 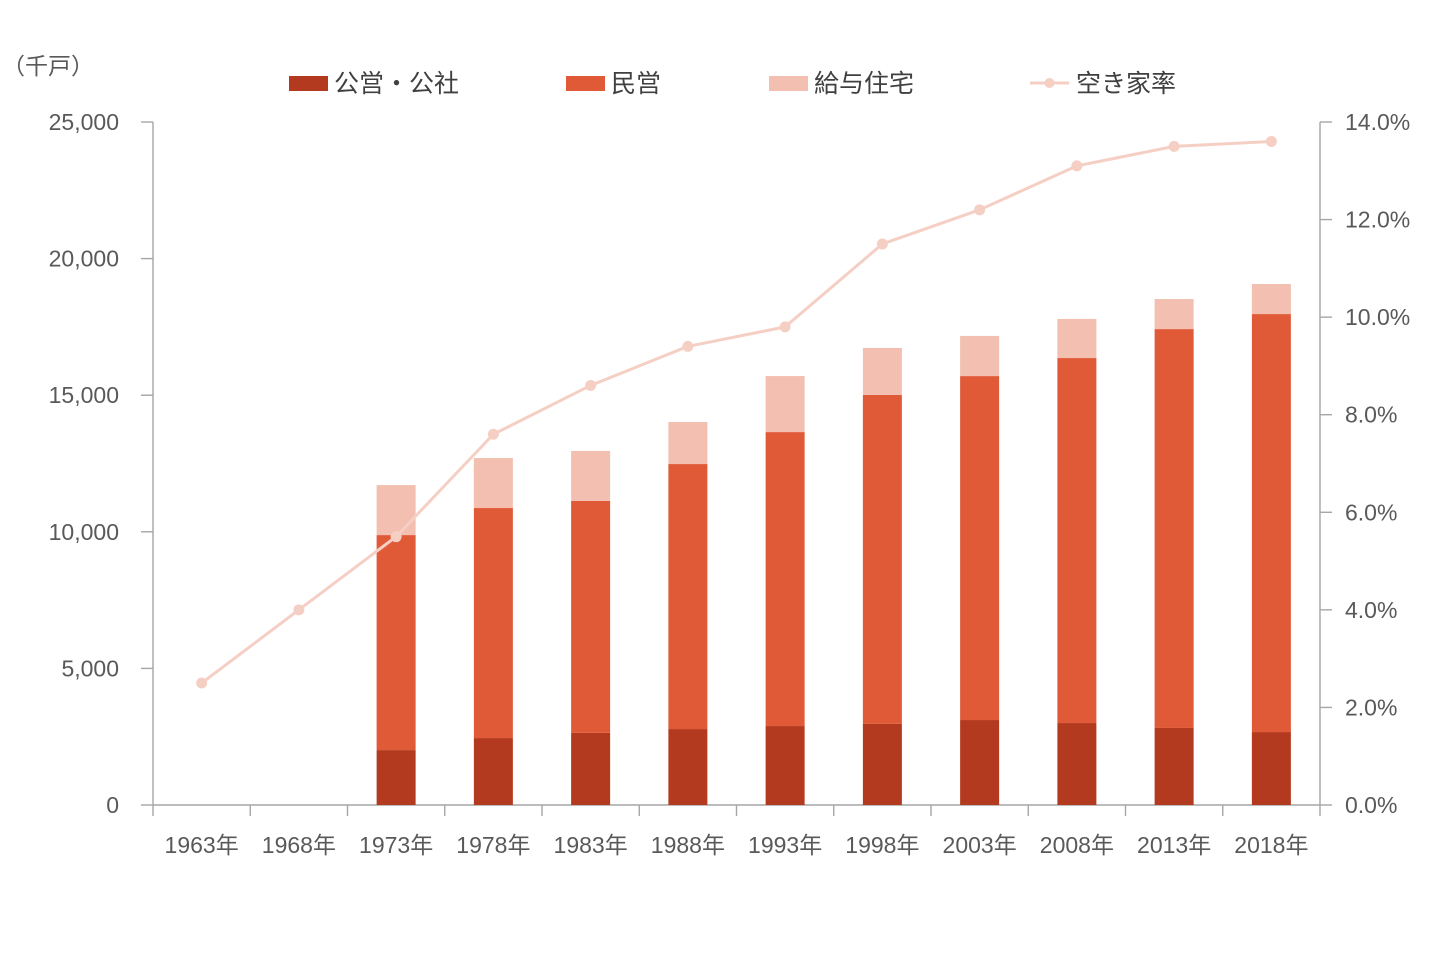 I want to click on x-tick-label: 1978年, so click(x=493, y=845).